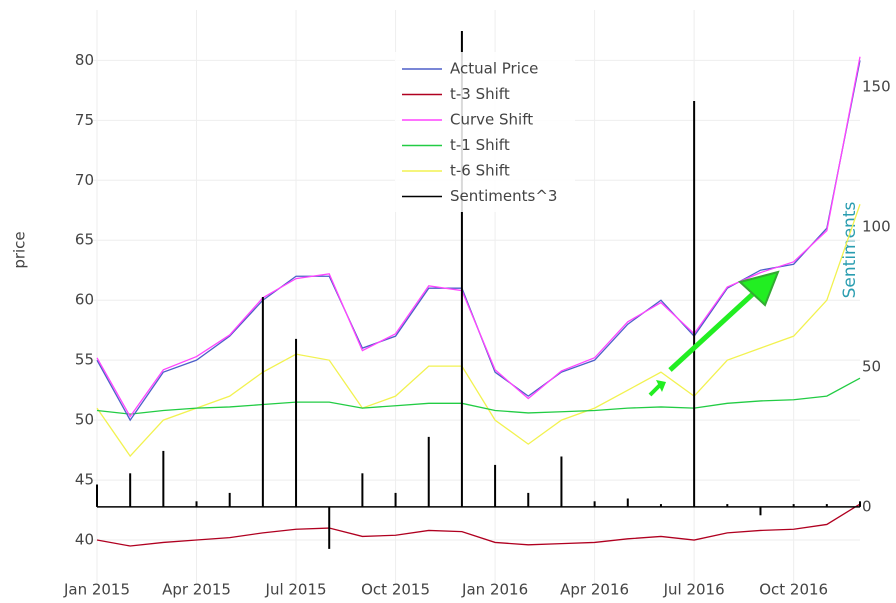 The image size is (896, 603). I want to click on legend-label: t-3 Shift, so click(480, 94).